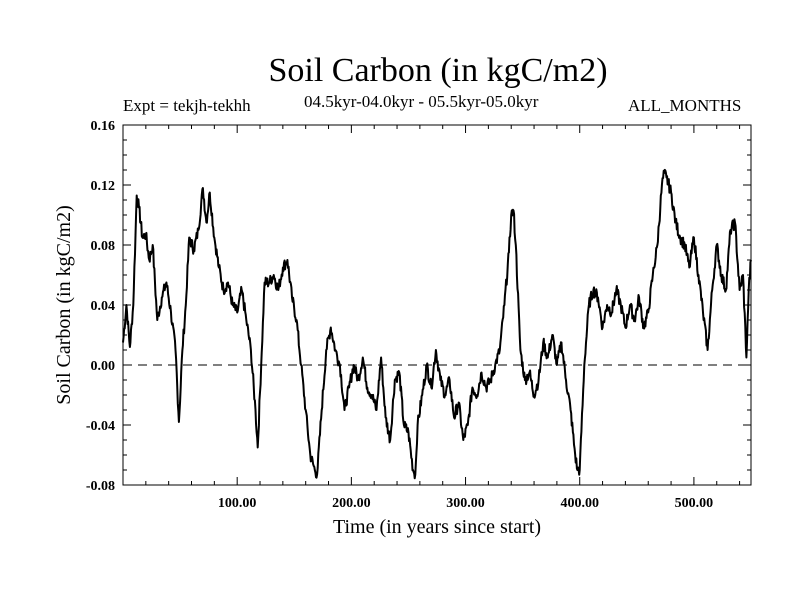 The height and width of the screenshot is (600, 800). What do you see at coordinates (187, 105) in the screenshot?
I see `experiment-label: Expt = tekjh-tekhh` at bounding box center [187, 105].